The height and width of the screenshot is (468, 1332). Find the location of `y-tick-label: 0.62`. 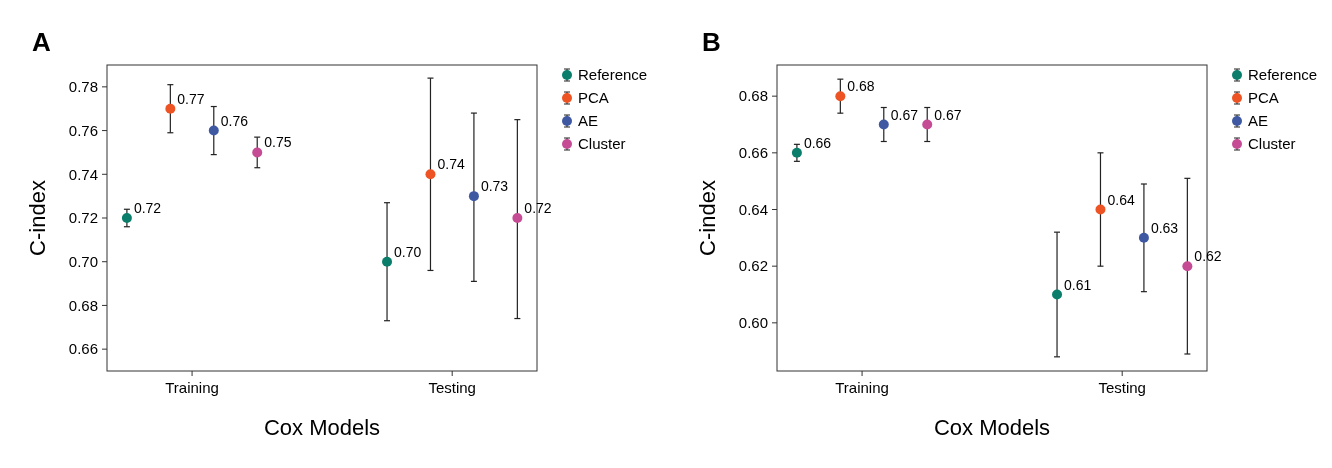

y-tick-label: 0.62 is located at coordinates (753, 266).